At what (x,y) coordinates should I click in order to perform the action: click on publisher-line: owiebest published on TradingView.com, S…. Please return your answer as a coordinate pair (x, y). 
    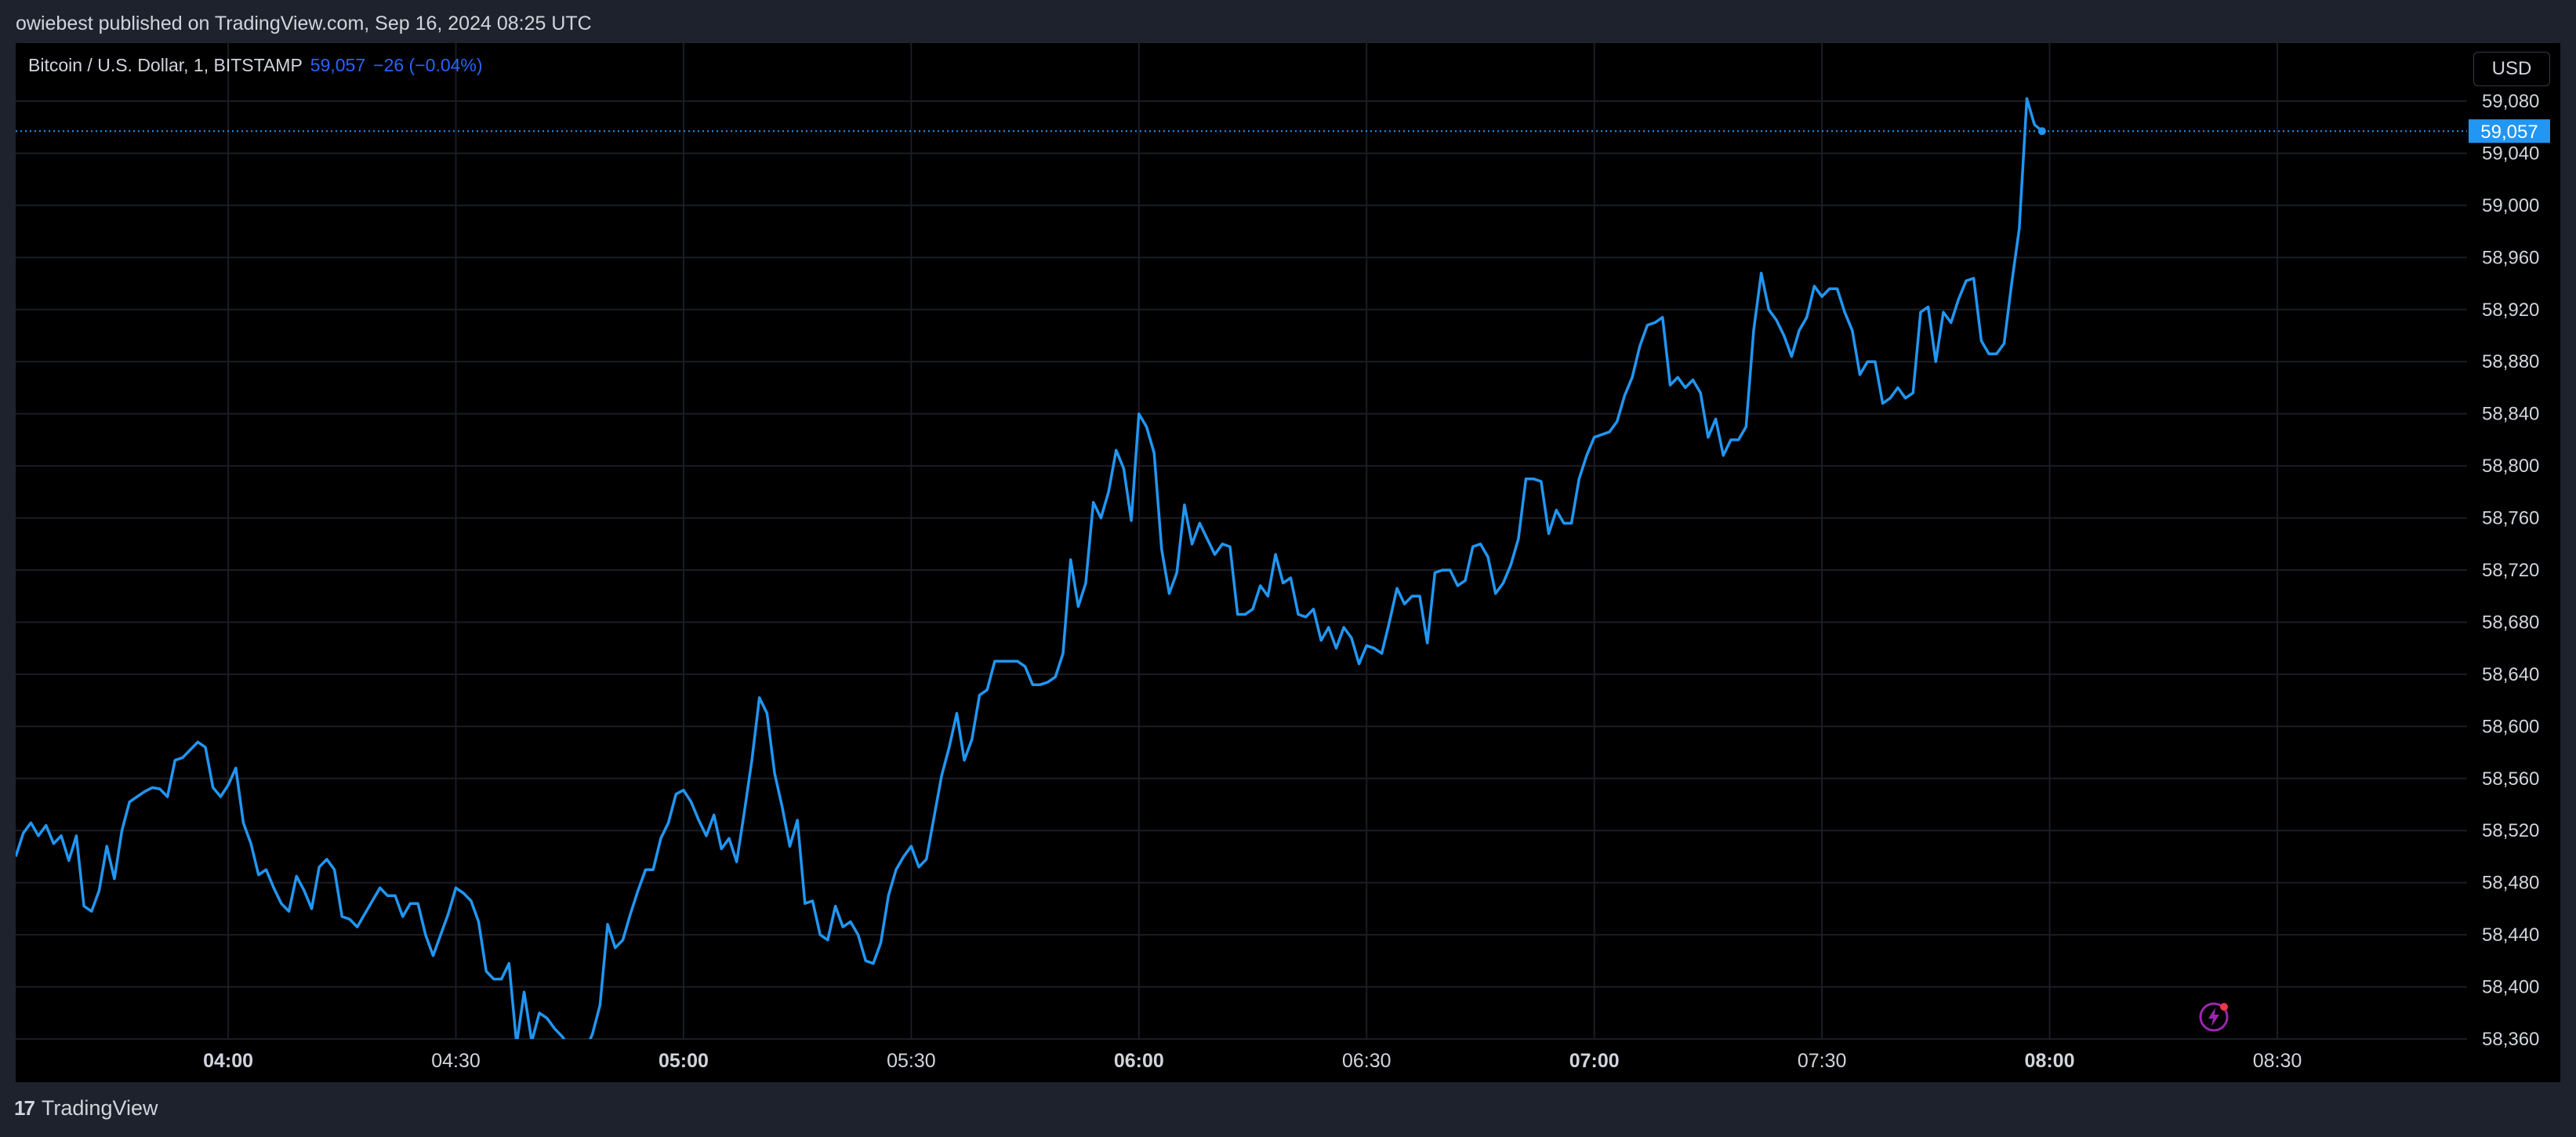
    Looking at the image, I should click on (304, 24).